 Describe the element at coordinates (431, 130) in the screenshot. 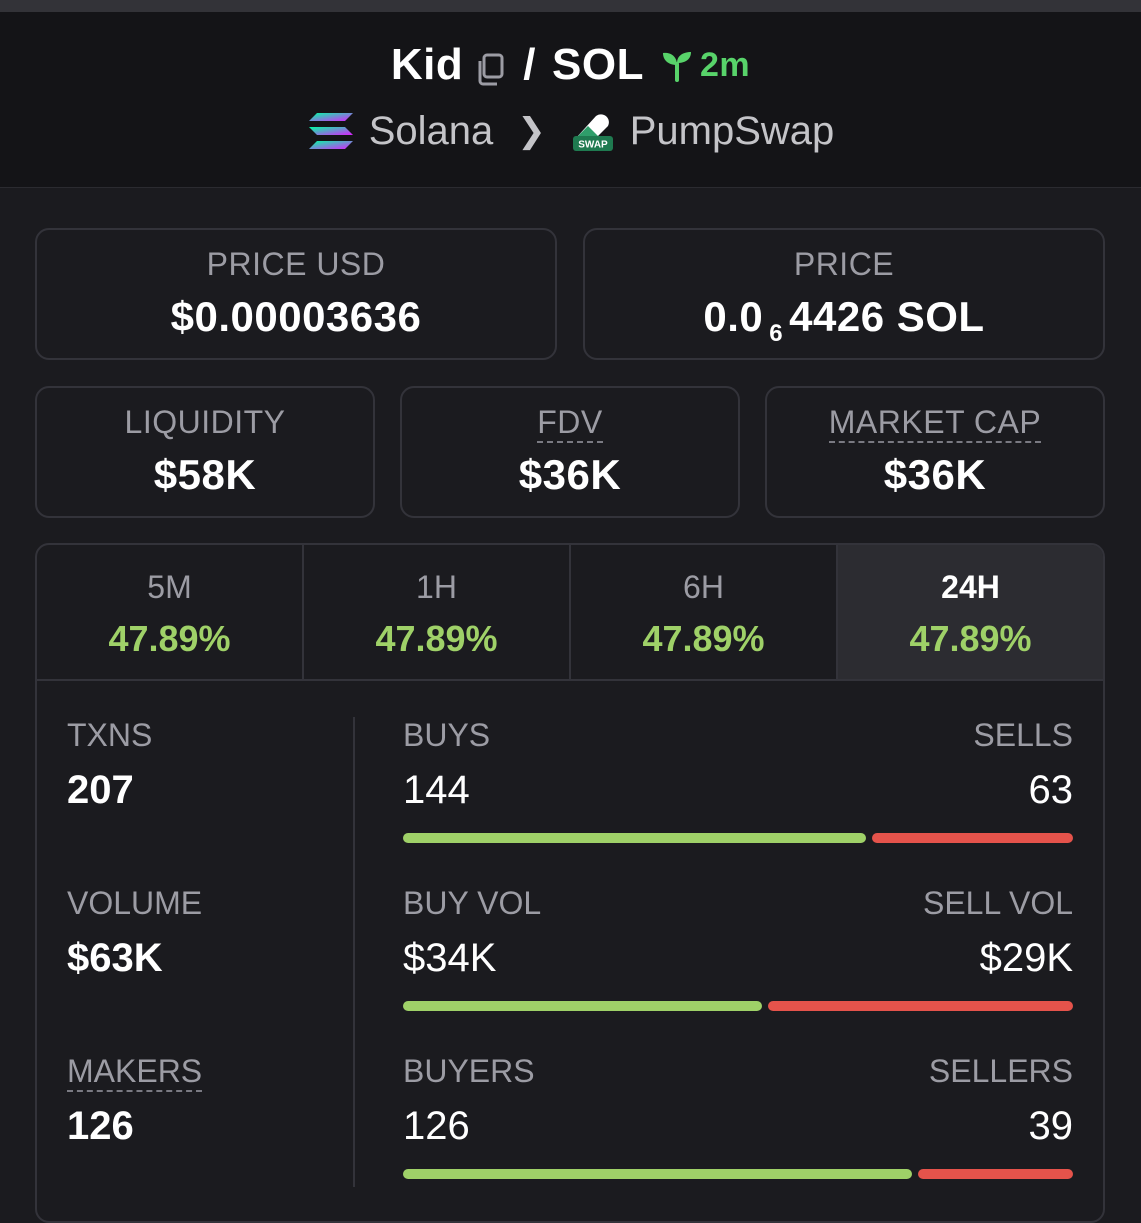

I see `chain-link: Solana` at that location.